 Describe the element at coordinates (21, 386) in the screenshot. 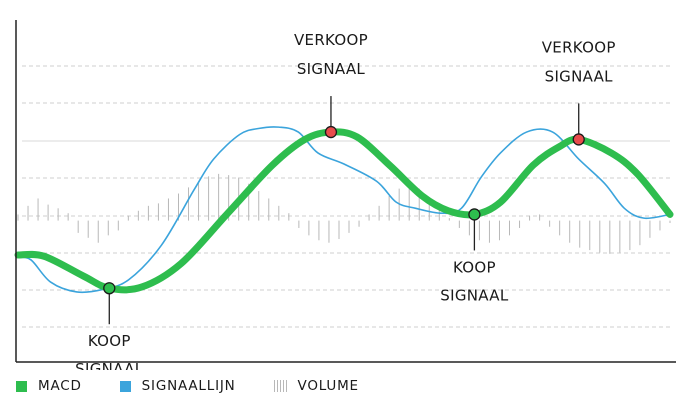

I see `macd-swatch` at that location.